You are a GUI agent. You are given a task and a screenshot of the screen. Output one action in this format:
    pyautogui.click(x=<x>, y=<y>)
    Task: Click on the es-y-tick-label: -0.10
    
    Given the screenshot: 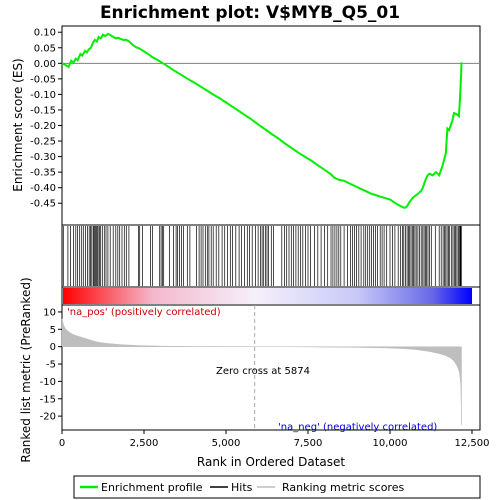 What is the action you would take?
    pyautogui.click(x=43, y=95)
    